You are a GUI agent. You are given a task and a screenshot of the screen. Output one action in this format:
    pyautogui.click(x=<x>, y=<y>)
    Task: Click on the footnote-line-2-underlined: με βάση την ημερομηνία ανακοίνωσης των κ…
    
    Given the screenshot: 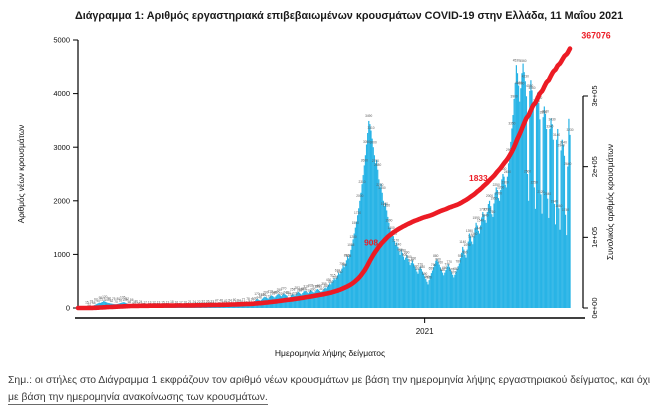 What is the action you would take?
    pyautogui.click(x=138, y=398)
    